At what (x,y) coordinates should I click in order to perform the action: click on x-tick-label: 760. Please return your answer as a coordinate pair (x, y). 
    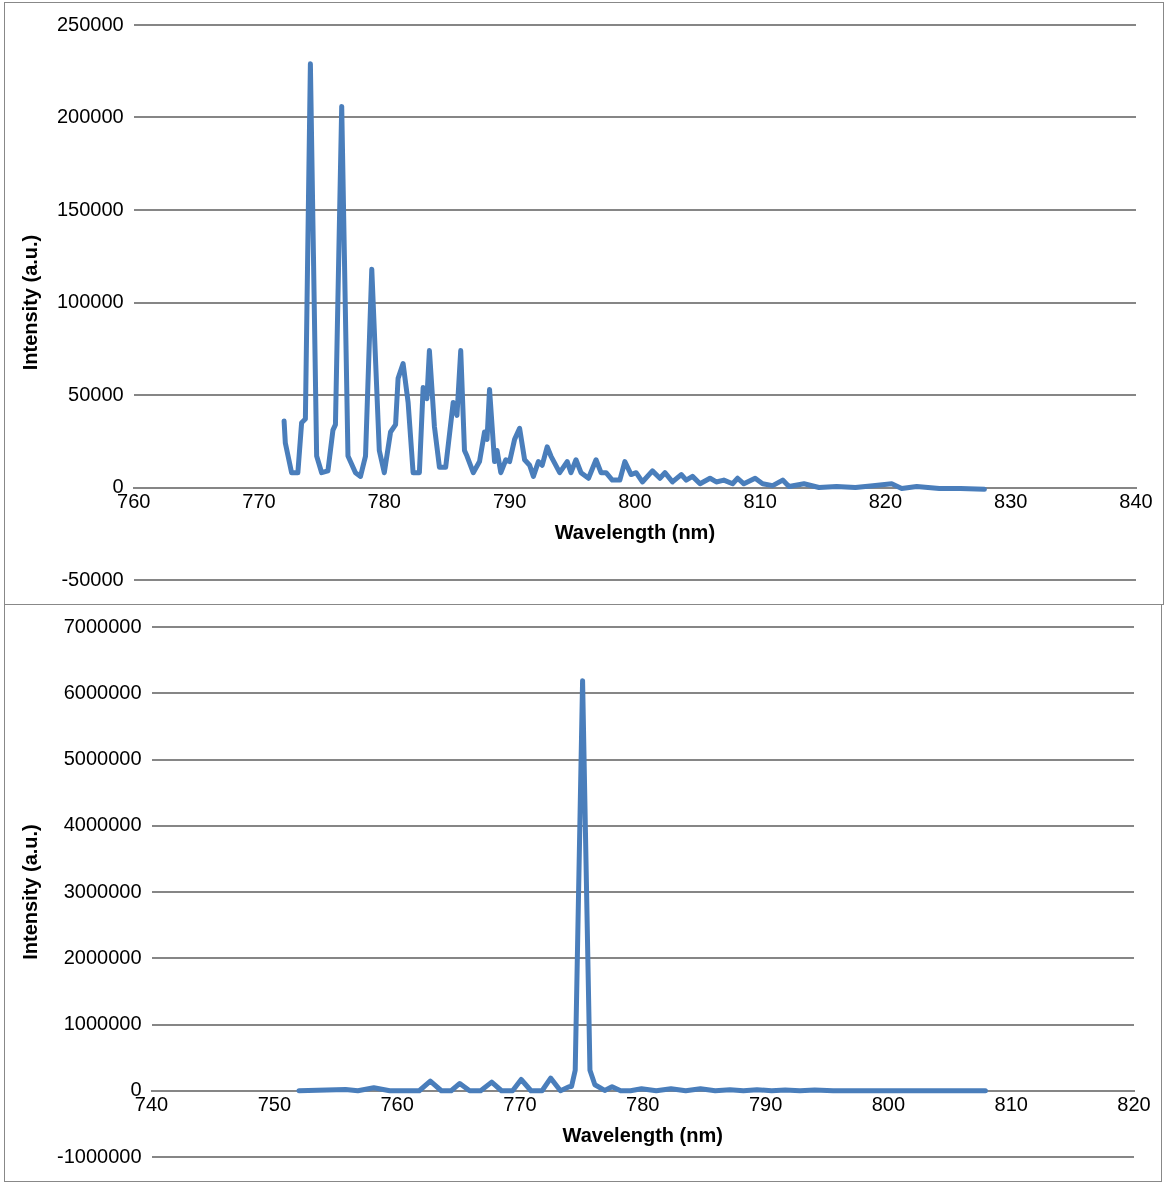
    Looking at the image, I should click on (397, 1104).